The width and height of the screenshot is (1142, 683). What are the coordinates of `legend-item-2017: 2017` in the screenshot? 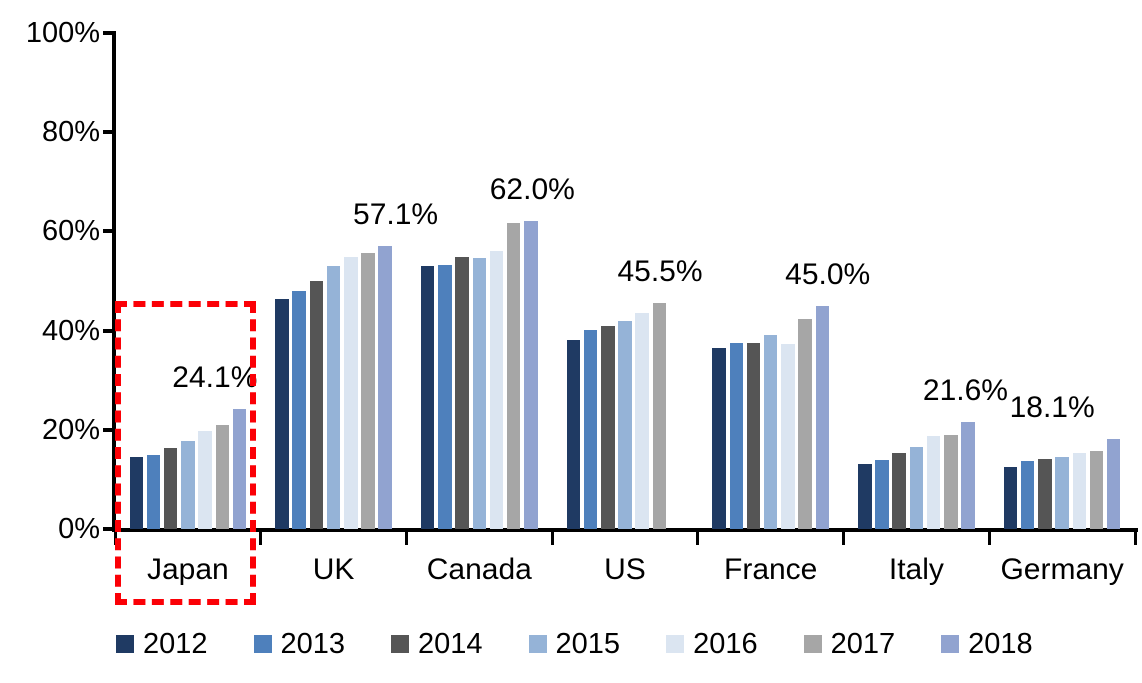 It's located at (849, 644).